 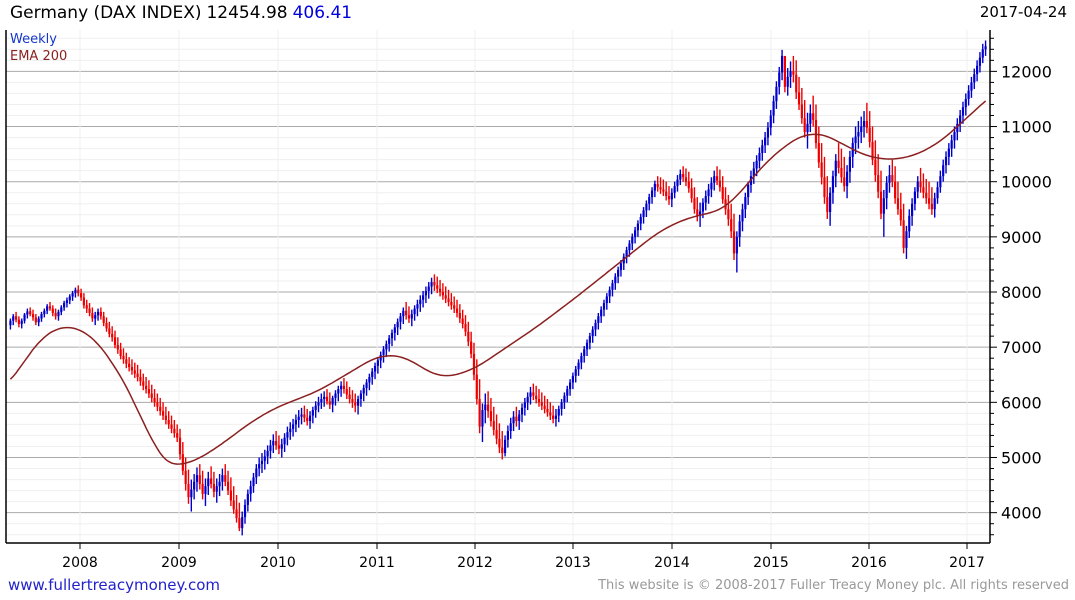 I want to click on y-axis-label: 9000, so click(x=1021, y=237).